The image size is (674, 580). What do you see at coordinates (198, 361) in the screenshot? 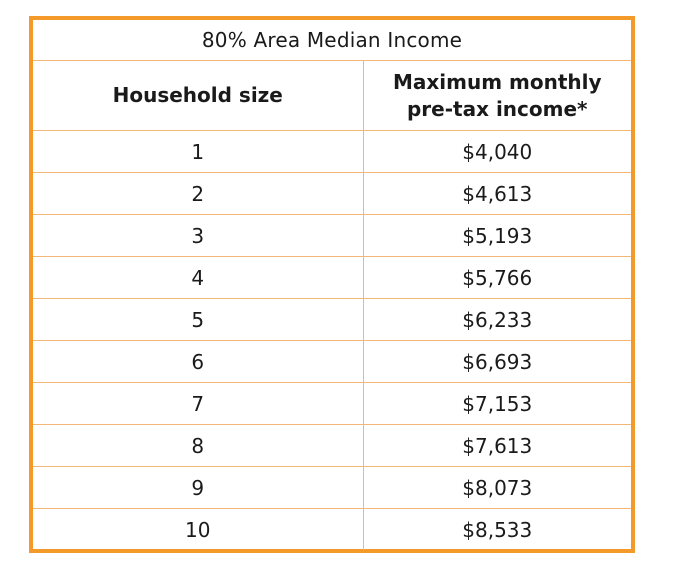
I see `household-size-cell: 6` at bounding box center [198, 361].